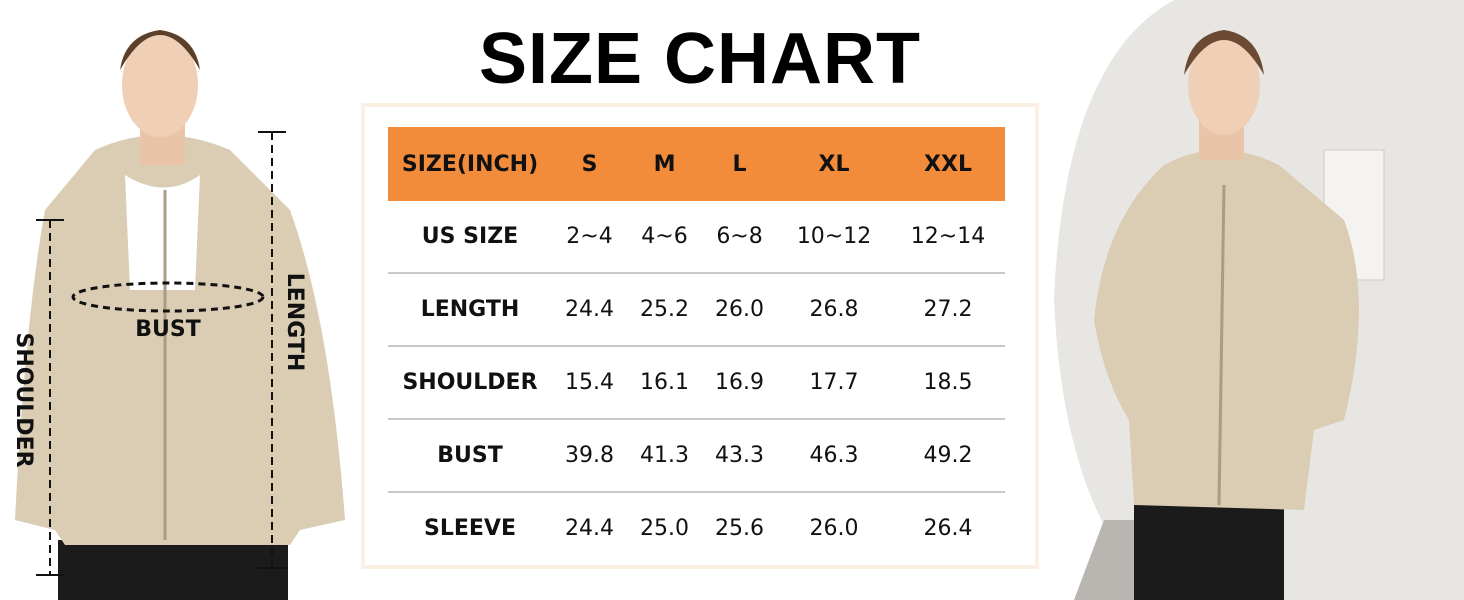 The width and height of the screenshot is (1464, 600). I want to click on bust-label: BUST, so click(167, 329).